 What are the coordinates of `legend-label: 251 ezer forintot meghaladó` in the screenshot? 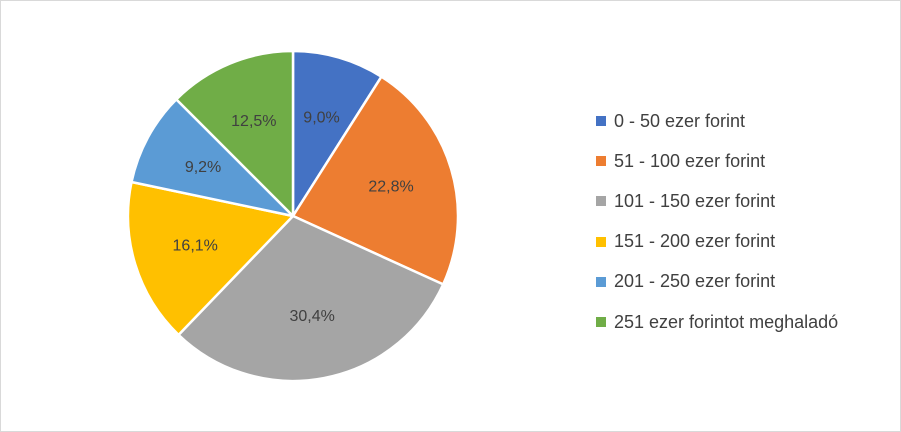 It's located at (726, 321).